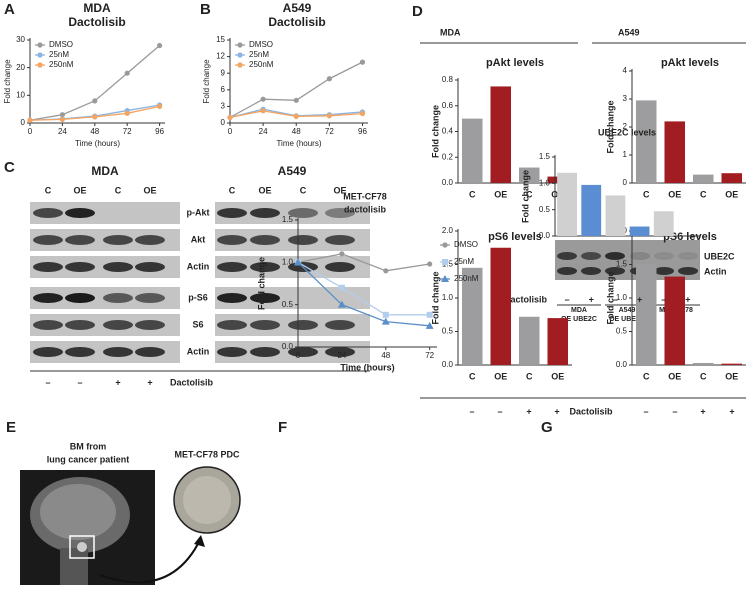 This screenshot has width=750, height=607. I want to click on y-tick-label: 3, so click(625, 98).